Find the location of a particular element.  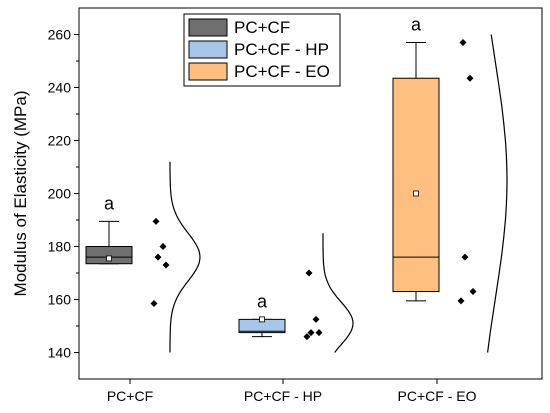

x-tick-label: PC+CF - HP is located at coordinates (283, 396).